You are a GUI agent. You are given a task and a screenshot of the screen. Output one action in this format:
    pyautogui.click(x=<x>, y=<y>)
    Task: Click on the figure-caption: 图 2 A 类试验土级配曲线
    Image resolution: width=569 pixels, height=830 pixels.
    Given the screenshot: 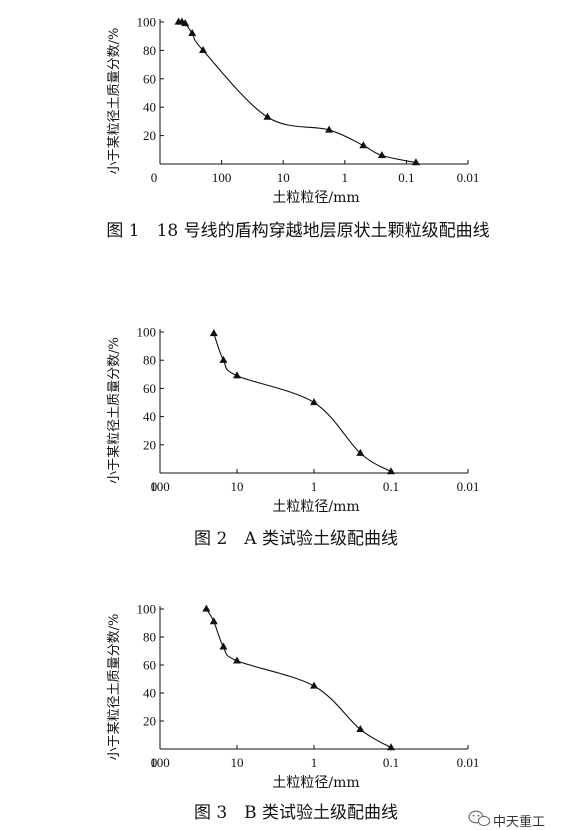 What is the action you would take?
    pyautogui.click(x=296, y=539)
    